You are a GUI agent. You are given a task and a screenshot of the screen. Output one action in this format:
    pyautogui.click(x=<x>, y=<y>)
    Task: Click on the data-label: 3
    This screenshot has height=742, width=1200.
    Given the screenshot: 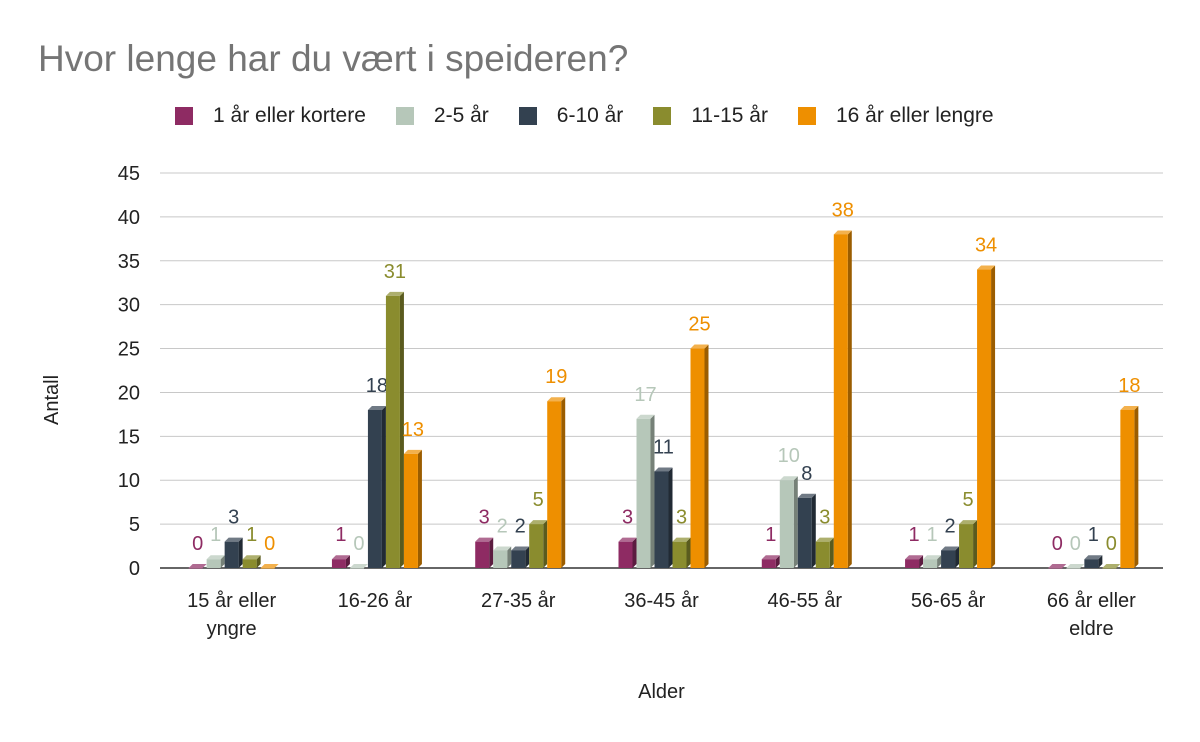 What is the action you would take?
    pyautogui.click(x=233, y=518)
    